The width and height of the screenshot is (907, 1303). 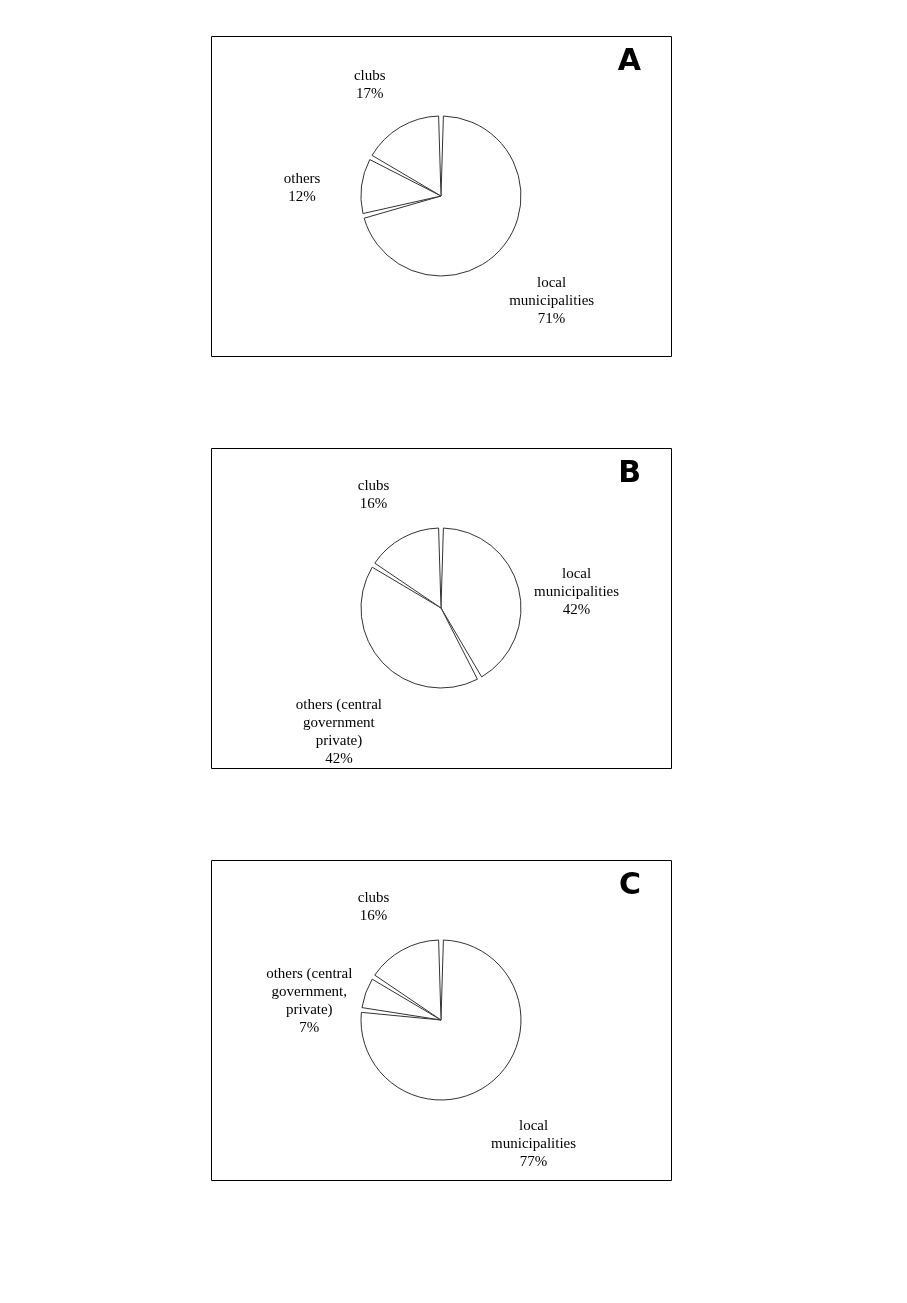 I want to click on slice-label: others (central government, private), so click(x=309, y=991).